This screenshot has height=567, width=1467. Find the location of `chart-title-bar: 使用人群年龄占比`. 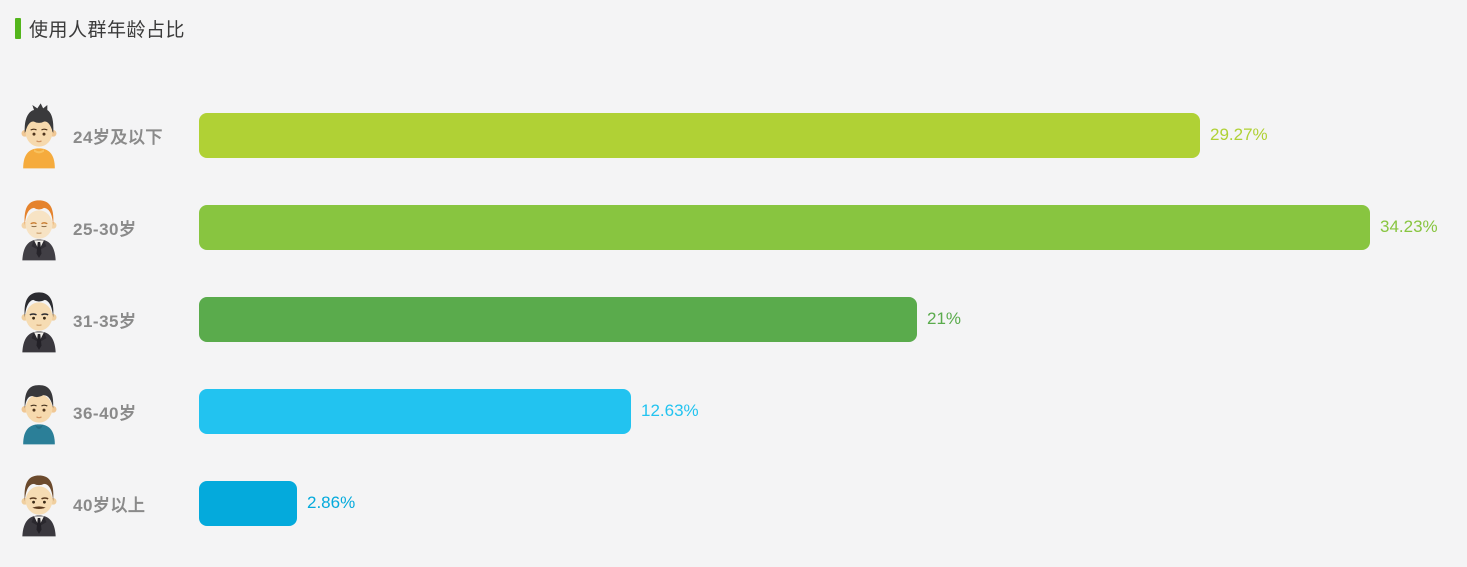

chart-title-bar: 使用人群年龄占比 is located at coordinates (733, 20).